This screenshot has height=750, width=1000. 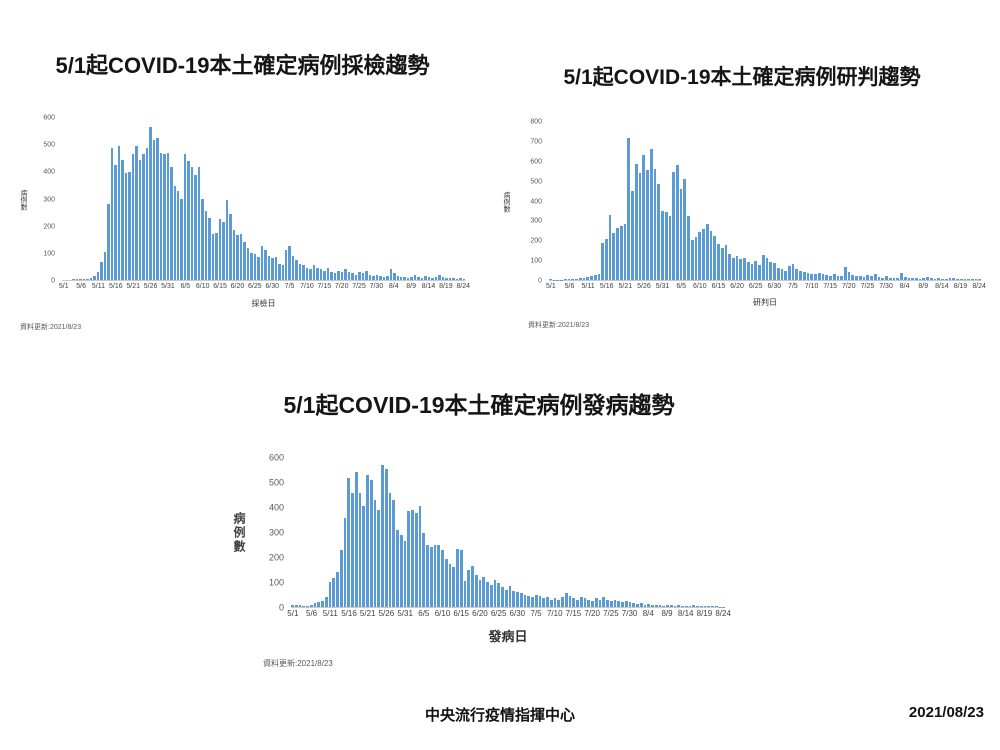 What do you see at coordinates (293, 613) in the screenshot?
I see `x-tick-label: 5/1` at bounding box center [293, 613].